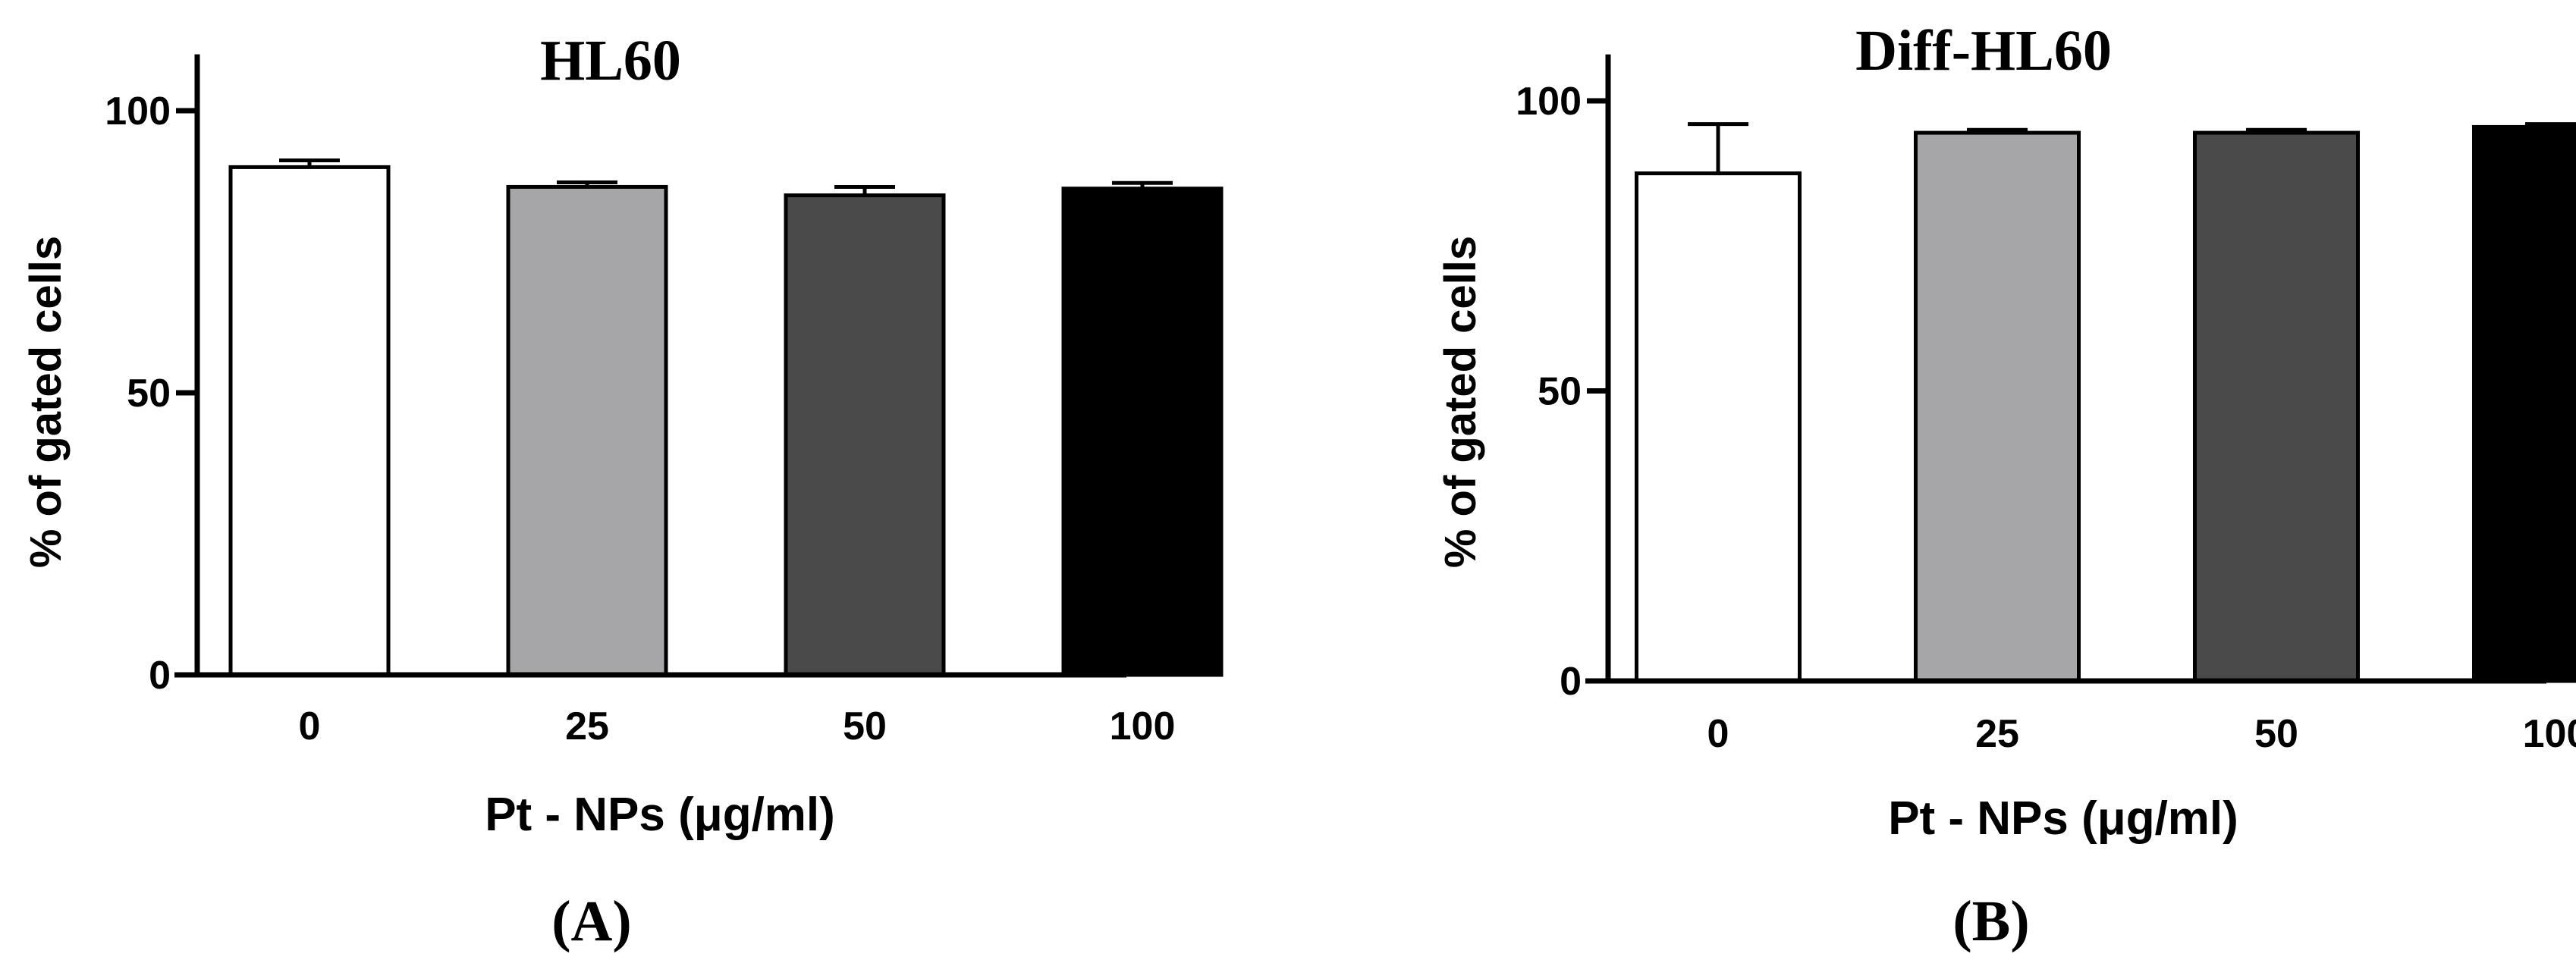 This screenshot has height=960, width=2576. What do you see at coordinates (610, 61) in the screenshot?
I see `chart-title: HL60` at bounding box center [610, 61].